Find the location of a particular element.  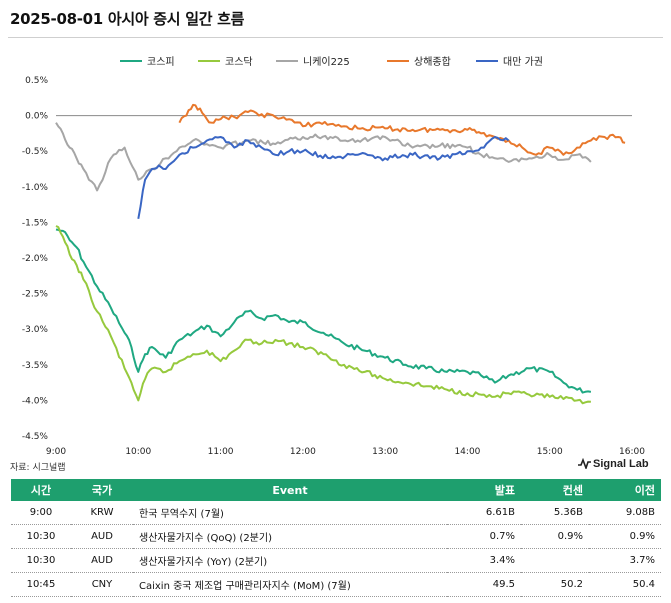

col-country: 국가 is located at coordinates (102, 490).